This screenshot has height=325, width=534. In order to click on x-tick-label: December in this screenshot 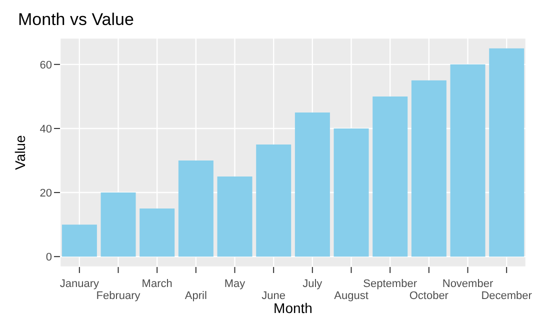, I will do `click(506, 296)`.